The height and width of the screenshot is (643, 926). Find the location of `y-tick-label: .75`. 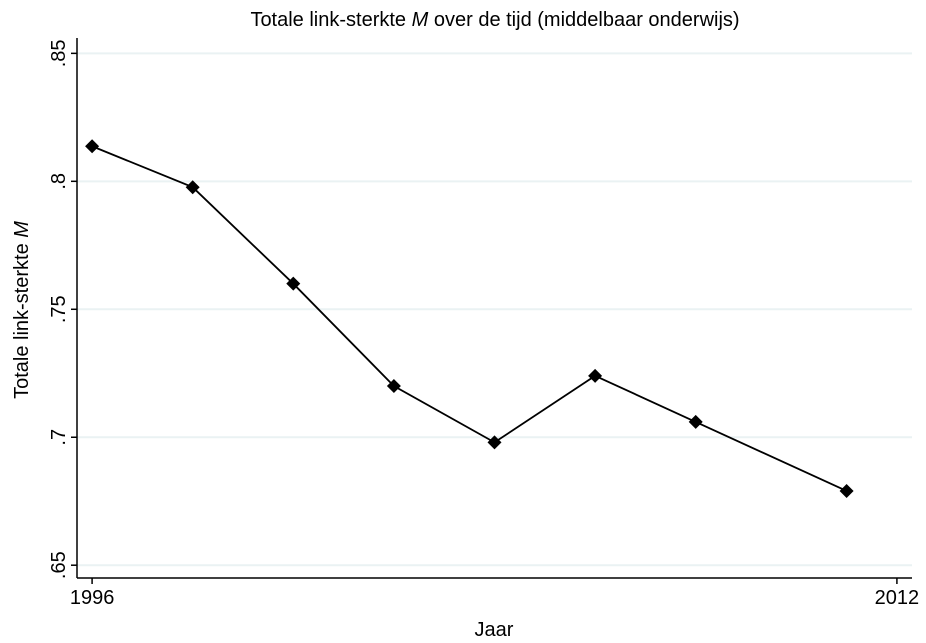

y-tick-label: .75 is located at coordinates (59, 309).